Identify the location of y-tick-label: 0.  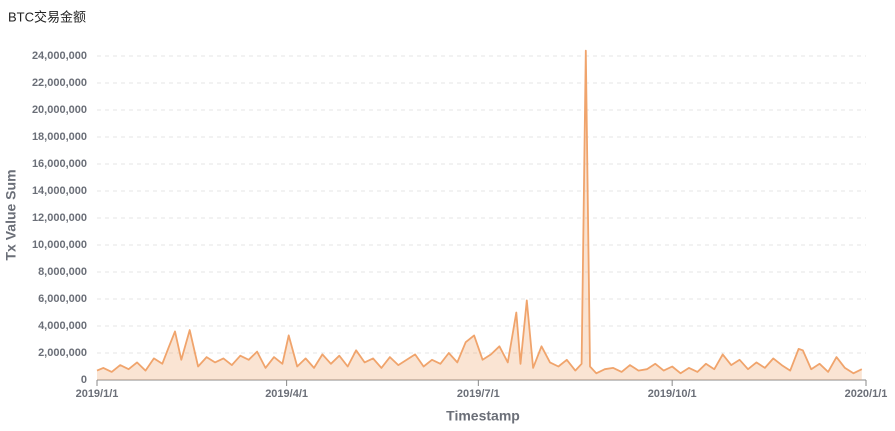
(84, 380).